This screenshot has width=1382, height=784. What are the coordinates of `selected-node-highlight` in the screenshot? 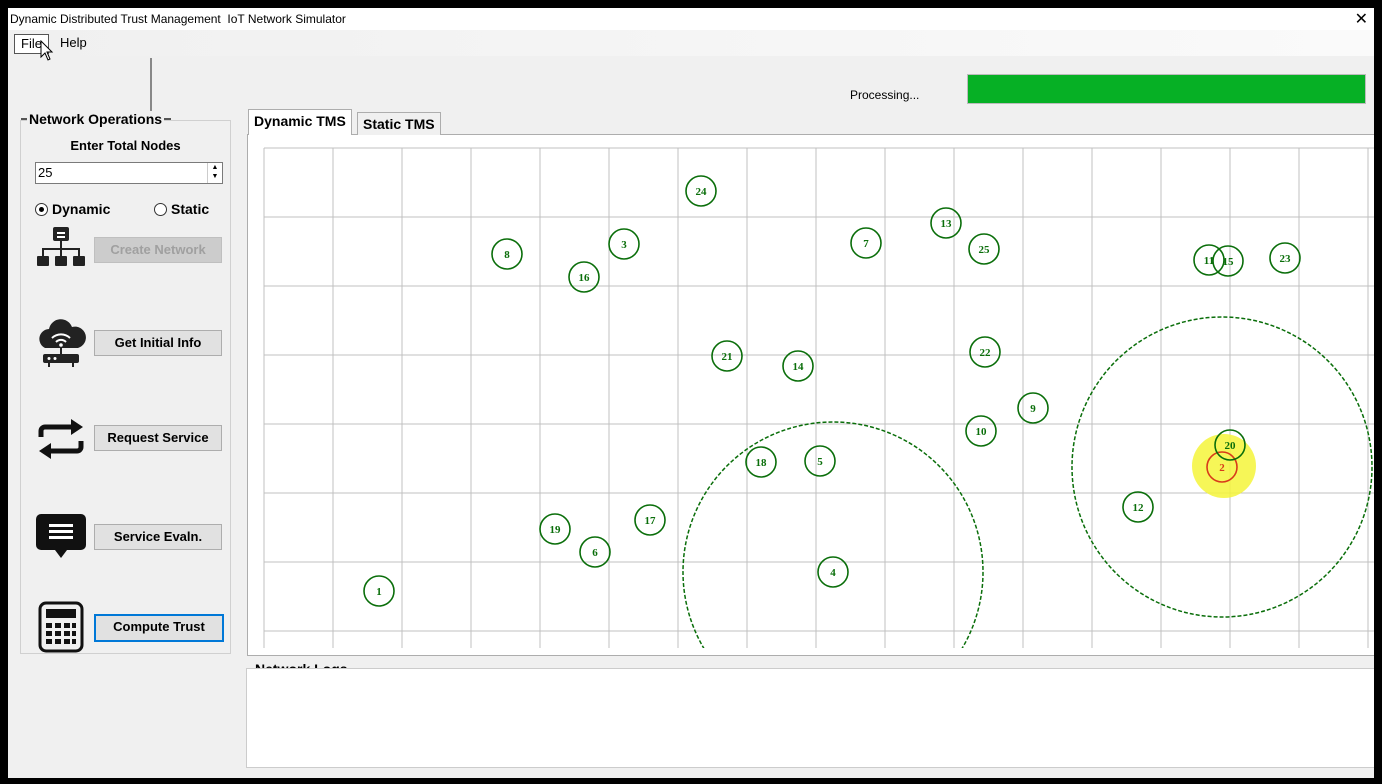 It's located at (1224, 466).